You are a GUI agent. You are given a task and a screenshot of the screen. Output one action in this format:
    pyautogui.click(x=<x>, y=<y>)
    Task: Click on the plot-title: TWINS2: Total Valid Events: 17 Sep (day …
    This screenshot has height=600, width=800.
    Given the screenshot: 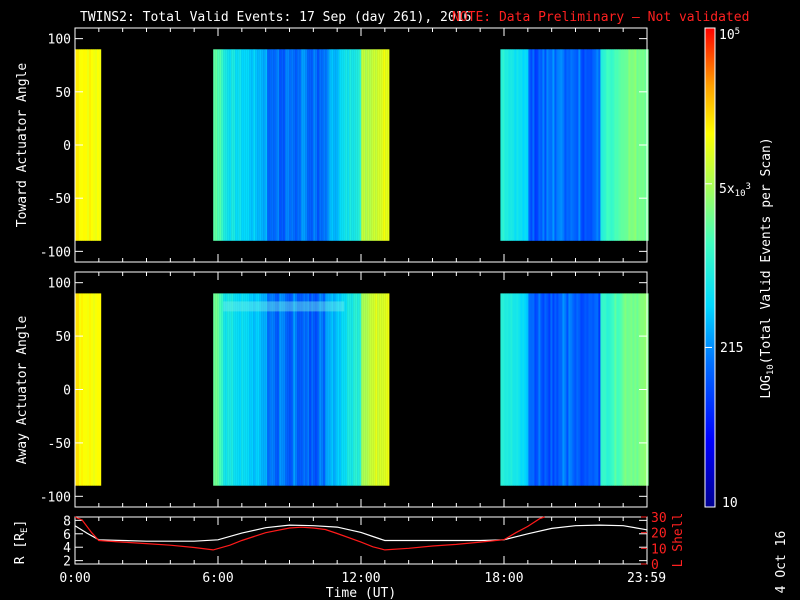 What is the action you would take?
    pyautogui.click(x=275, y=17)
    